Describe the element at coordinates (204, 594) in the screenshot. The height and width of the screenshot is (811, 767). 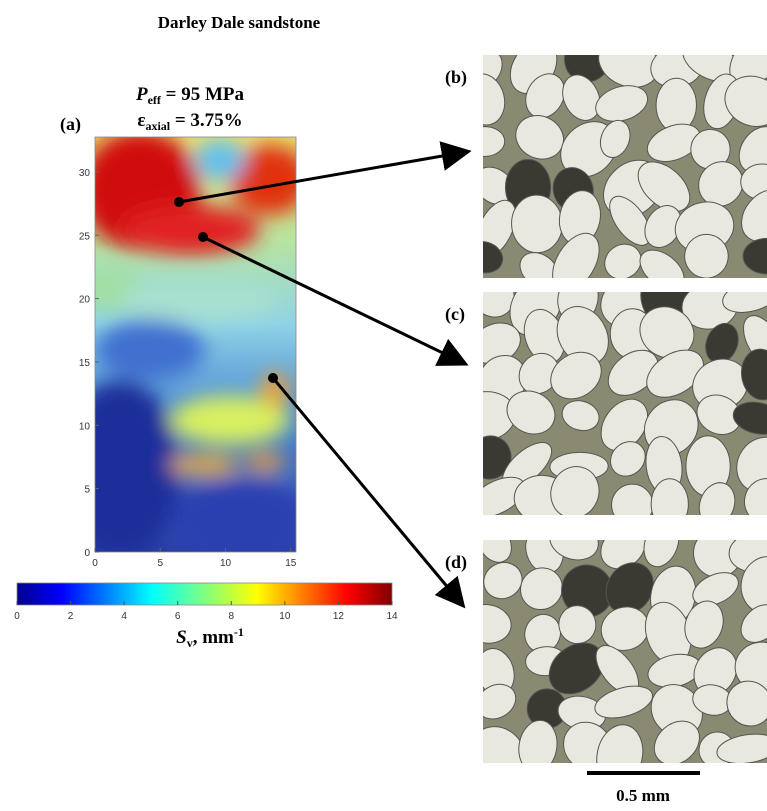
I see `colorbar` at that location.